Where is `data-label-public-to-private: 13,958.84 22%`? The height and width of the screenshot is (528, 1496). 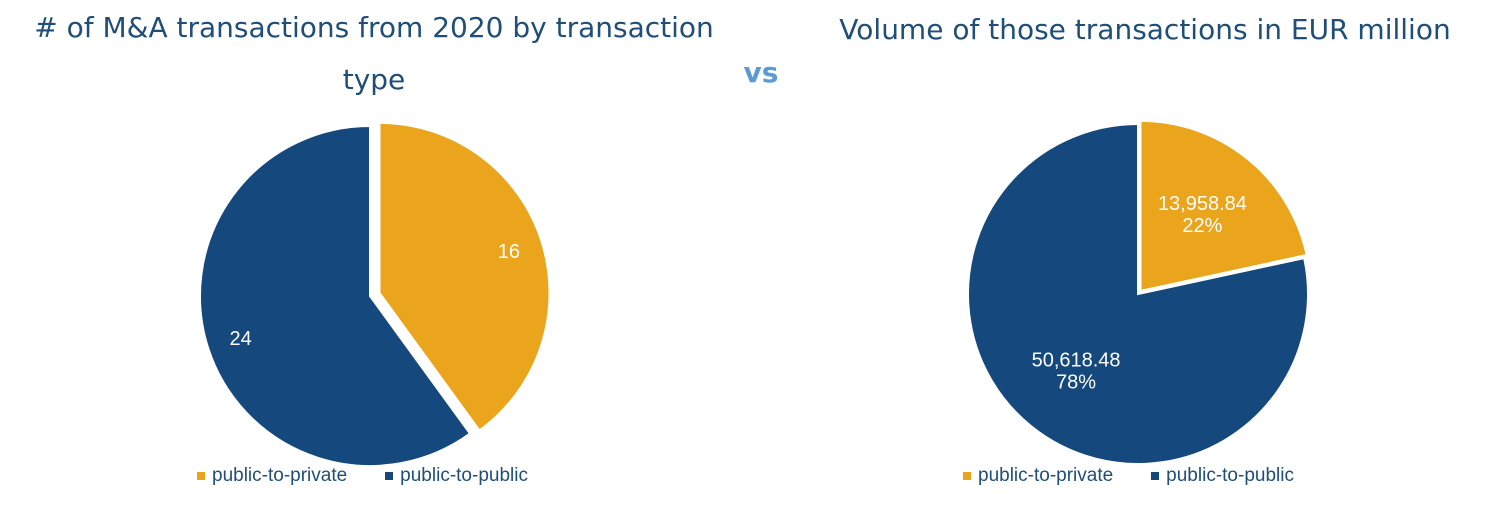 data-label-public-to-private: 13,958.84 22% is located at coordinates (1202, 215).